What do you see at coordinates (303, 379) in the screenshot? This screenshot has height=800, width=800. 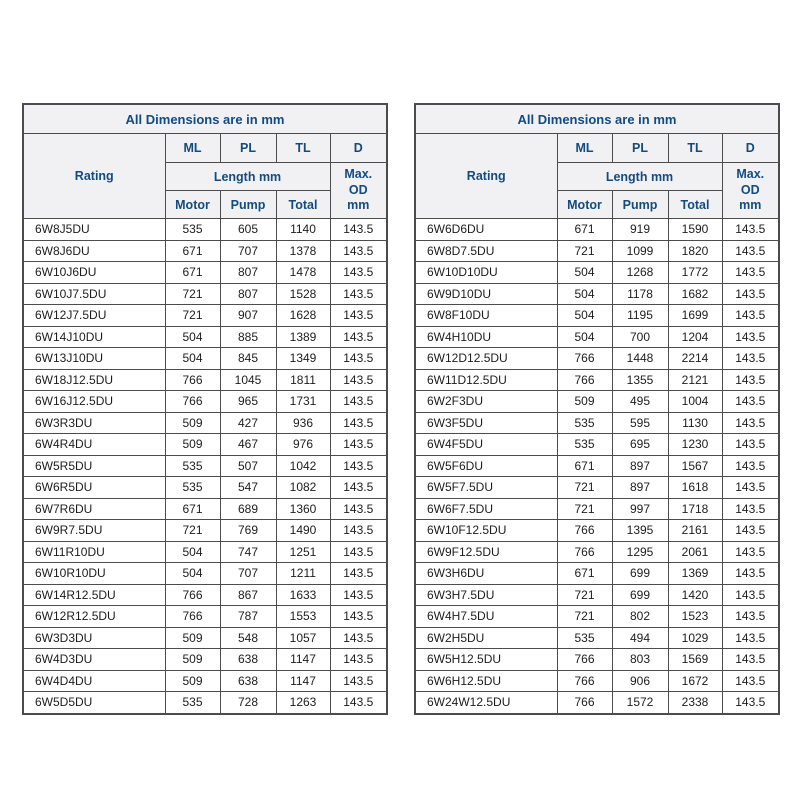 I see `value-cell: 1811` at bounding box center [303, 379].